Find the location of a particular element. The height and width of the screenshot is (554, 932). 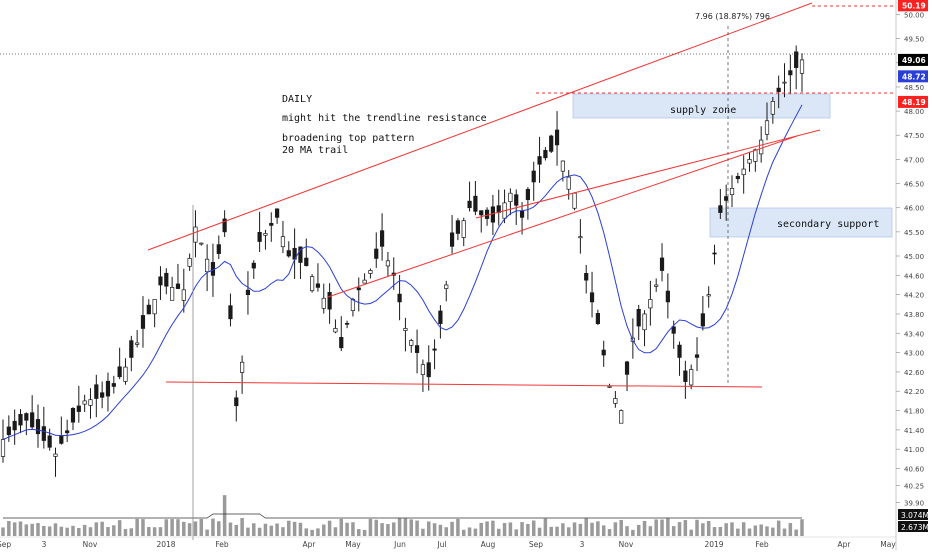

supply-zone-label: supply zone is located at coordinates (703, 110).